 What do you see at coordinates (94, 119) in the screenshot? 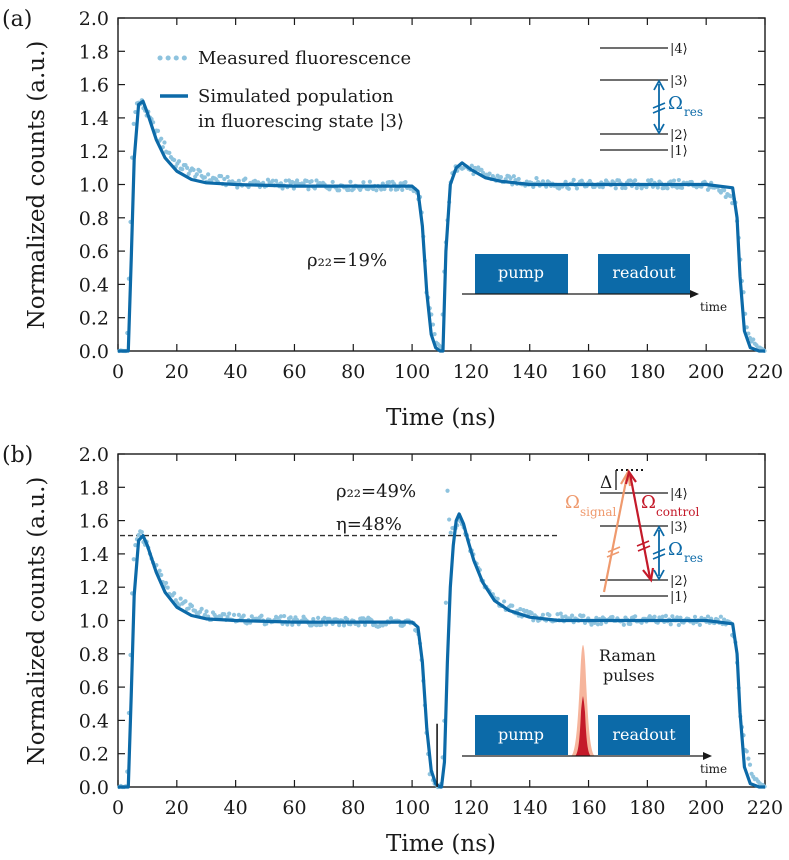
I see `panel-a-y-tick-label: 1.4` at bounding box center [94, 119].